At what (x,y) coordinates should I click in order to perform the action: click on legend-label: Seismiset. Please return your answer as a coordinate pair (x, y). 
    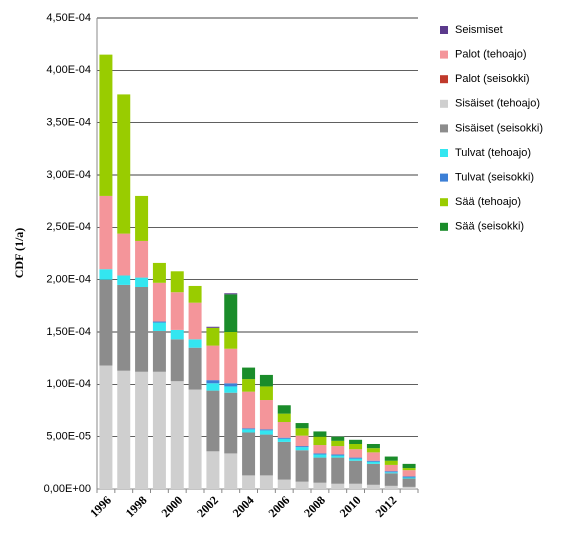
    Looking at the image, I should click on (479, 30).